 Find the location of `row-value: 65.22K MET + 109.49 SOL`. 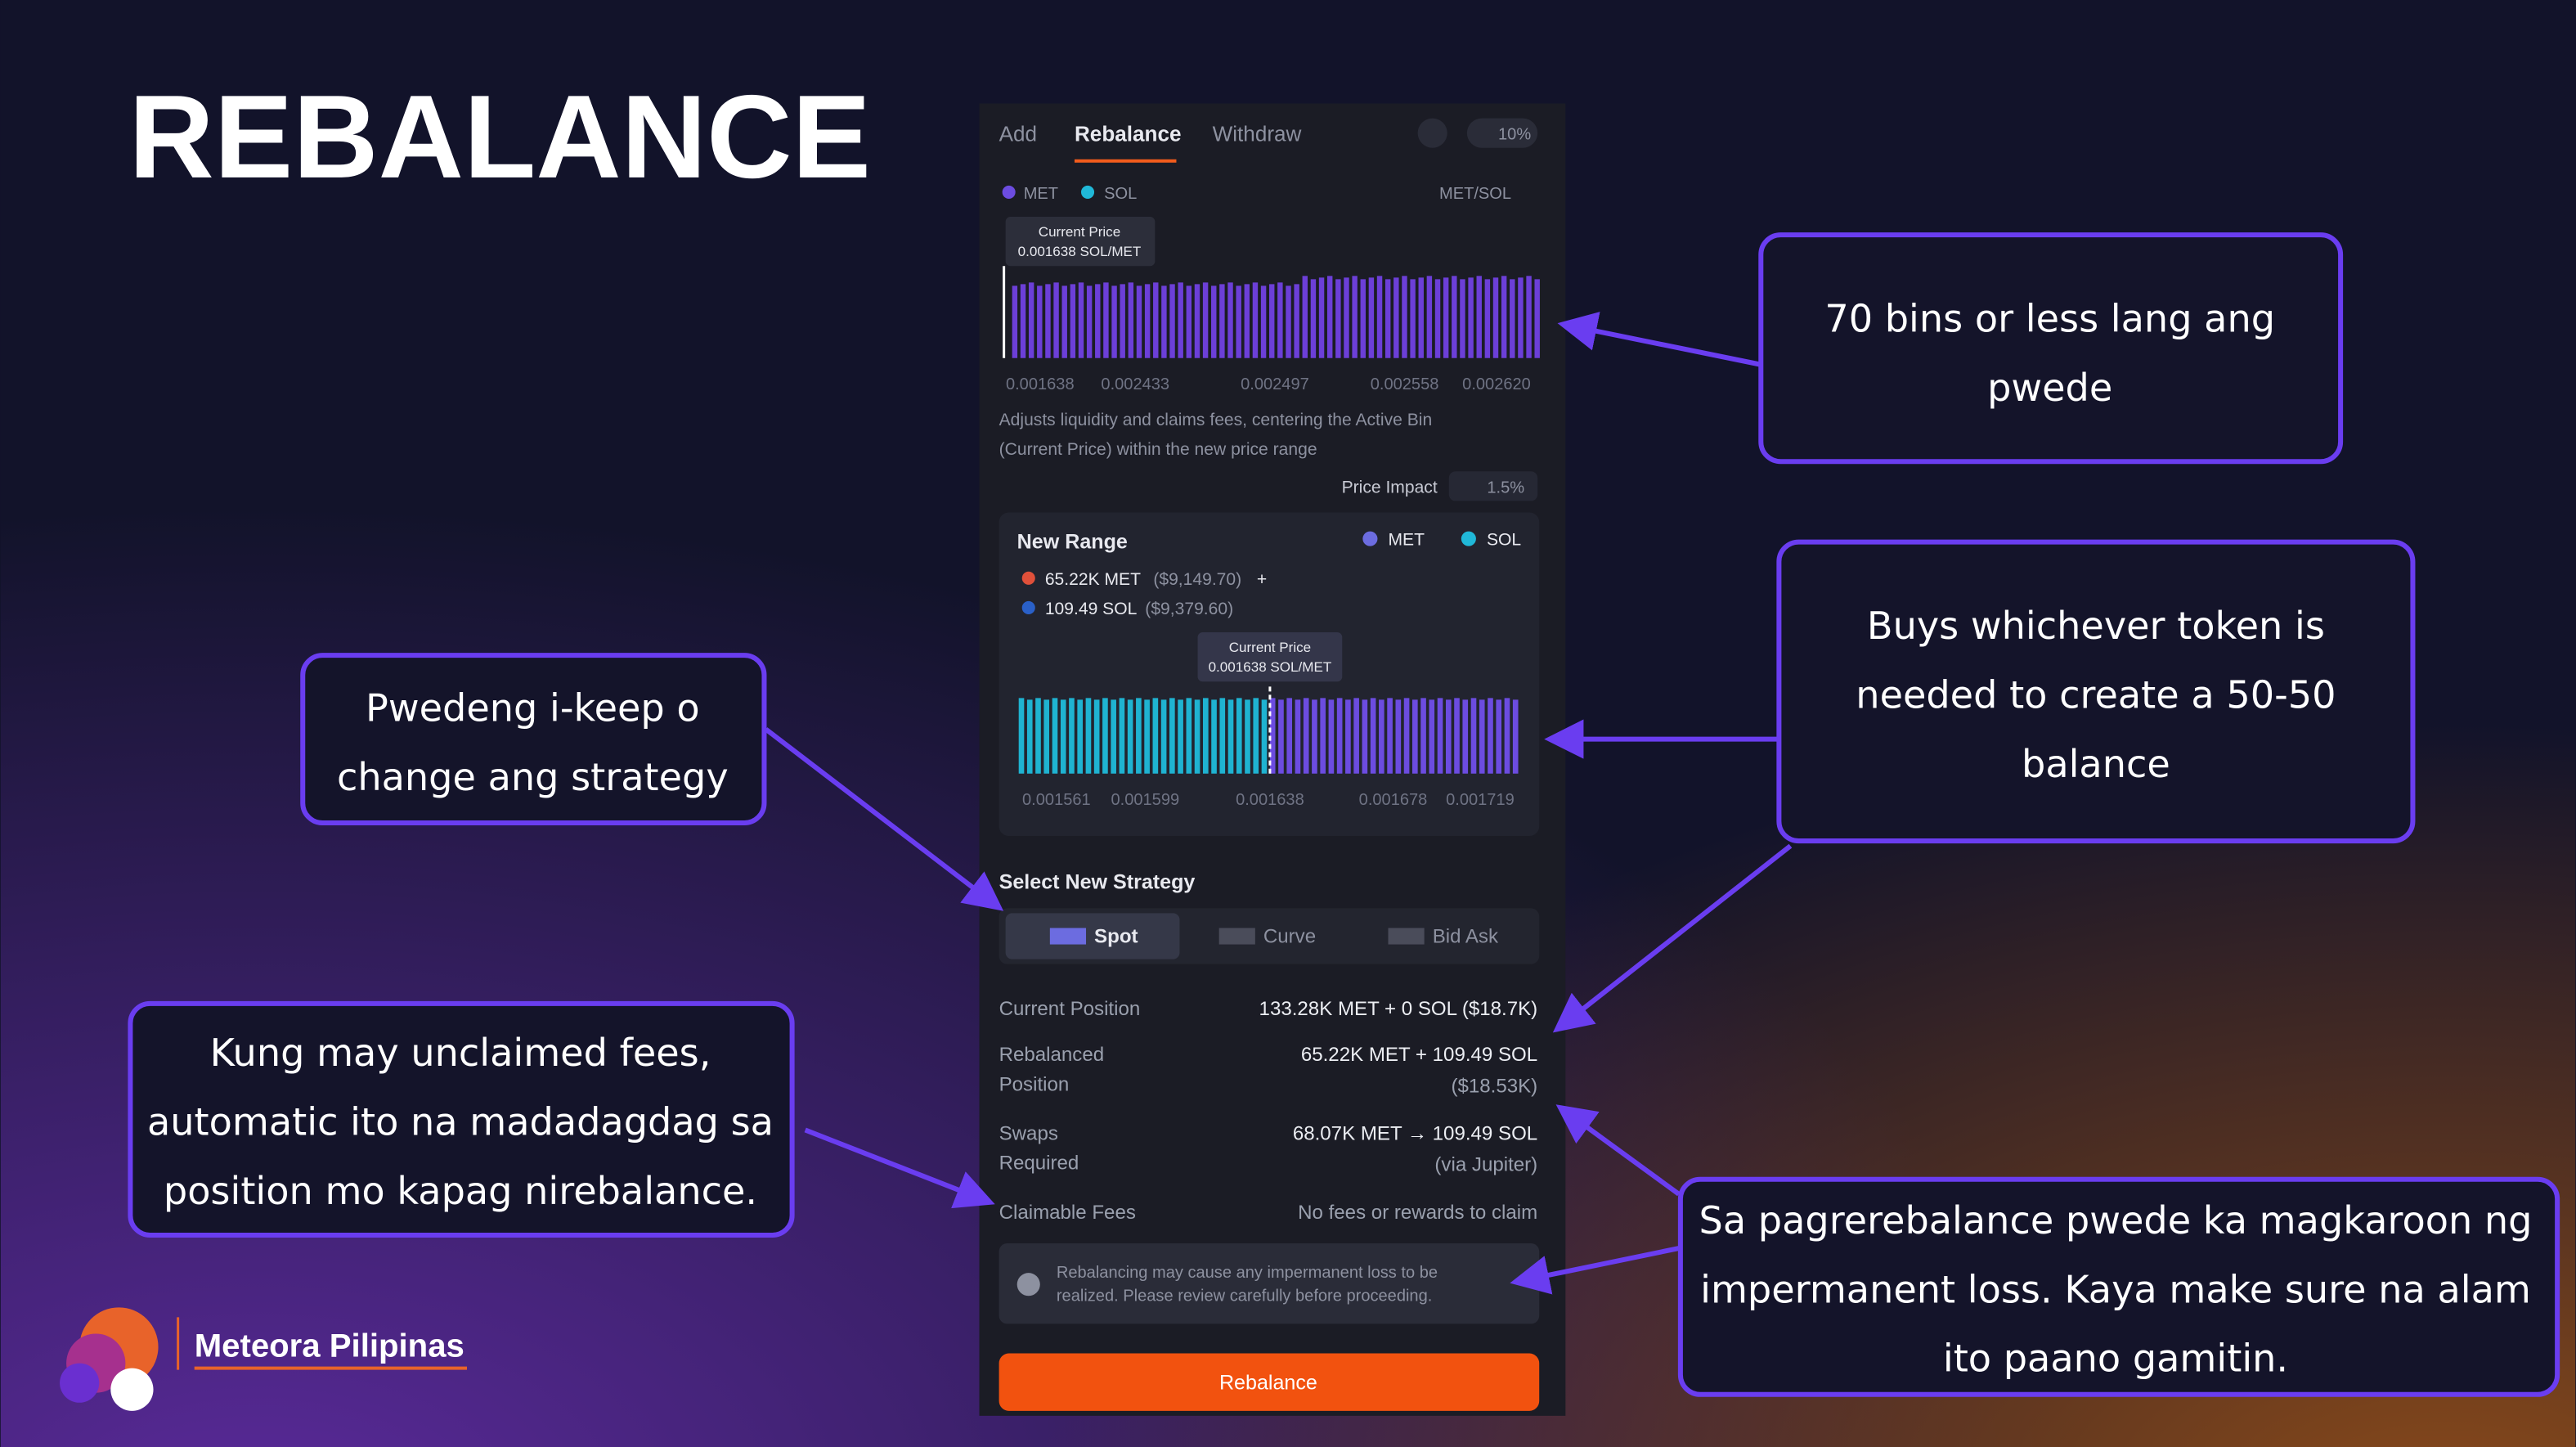

row-value: 65.22K MET + 109.49 SOL is located at coordinates (1419, 1055).